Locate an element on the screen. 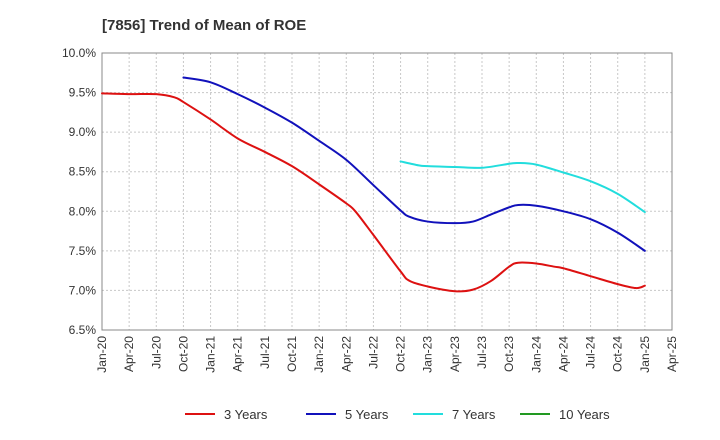 The image size is (720, 440). x-tick-label: Apr-24 is located at coordinates (563, 354).